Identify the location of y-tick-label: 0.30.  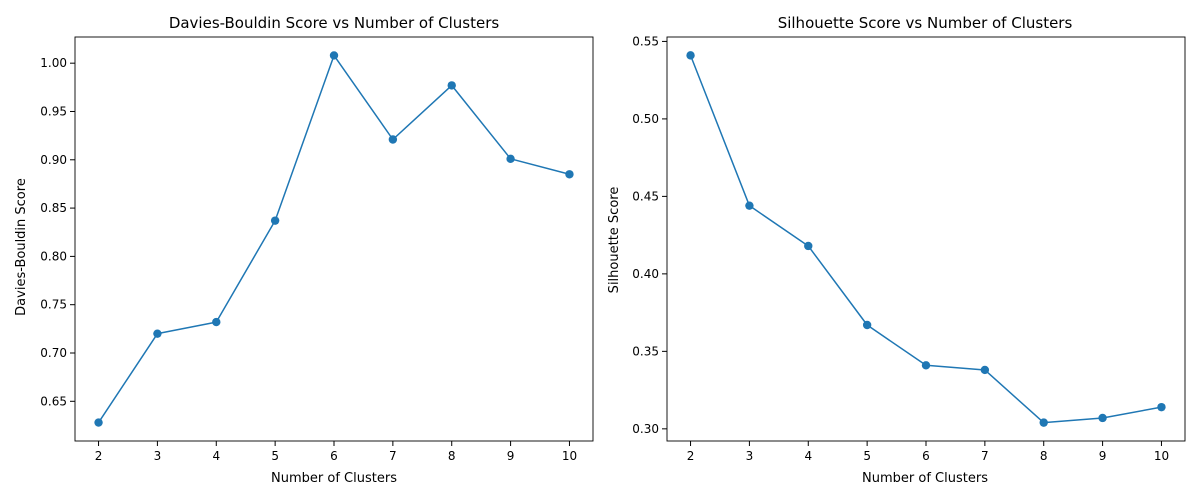
(645, 429).